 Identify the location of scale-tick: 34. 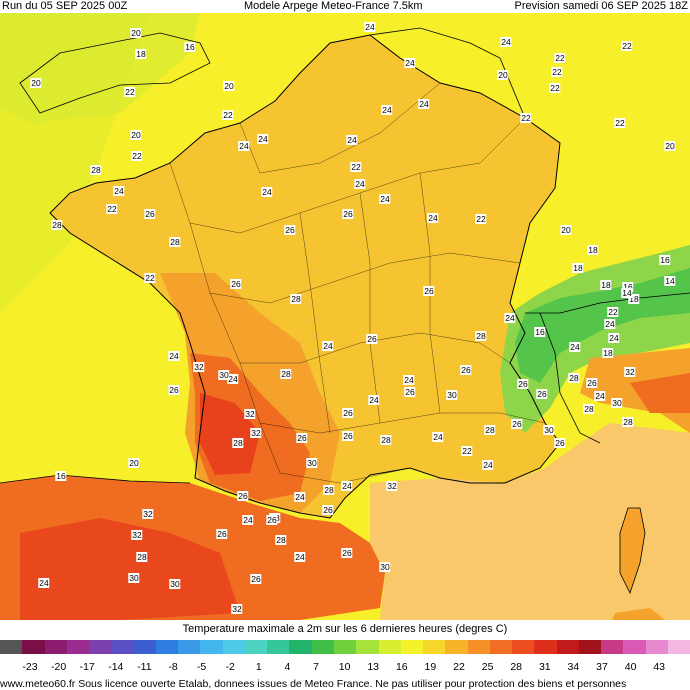
(573, 667).